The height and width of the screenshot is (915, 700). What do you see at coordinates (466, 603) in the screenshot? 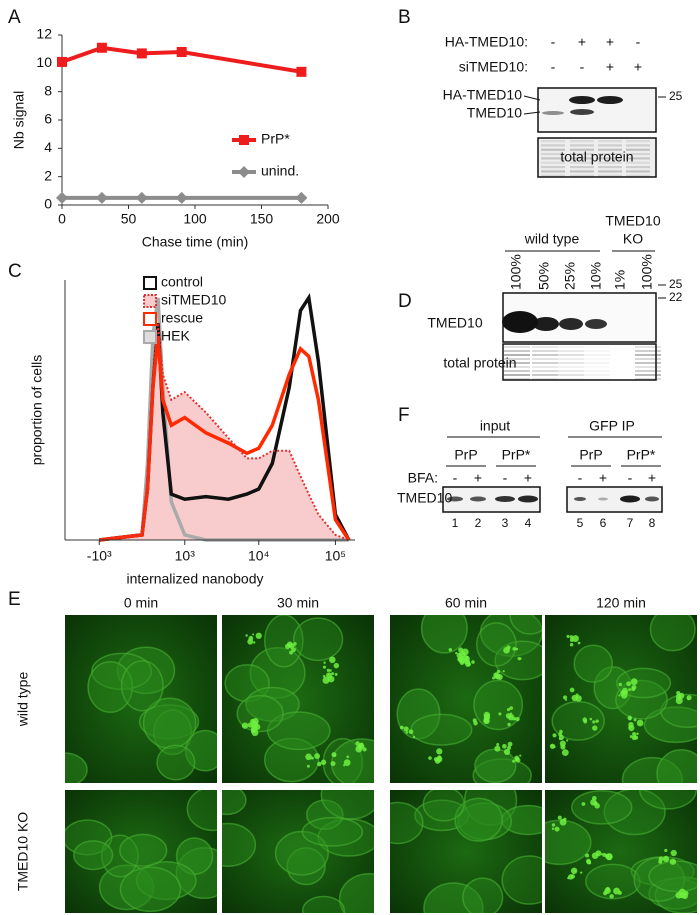
I see `time-label: 60 min` at bounding box center [466, 603].